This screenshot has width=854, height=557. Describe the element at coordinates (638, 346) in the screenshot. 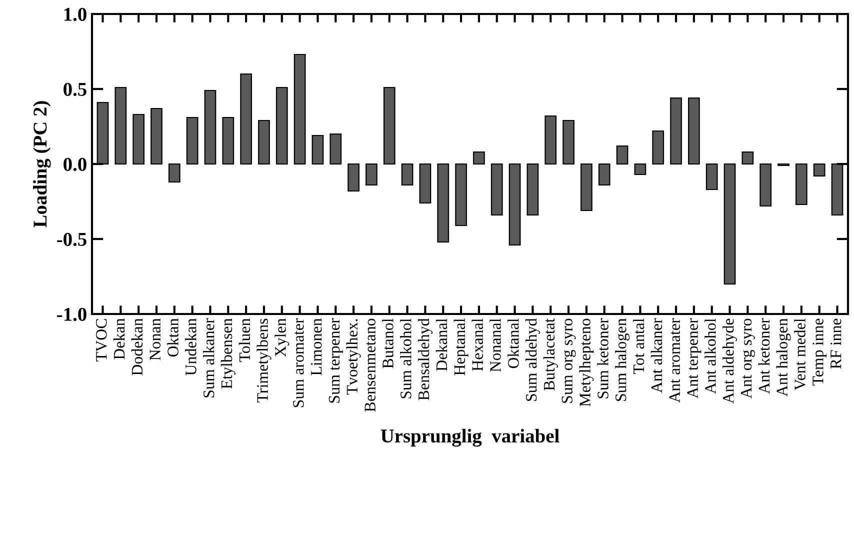

I see `x-tick-label: Tot antal` at that location.